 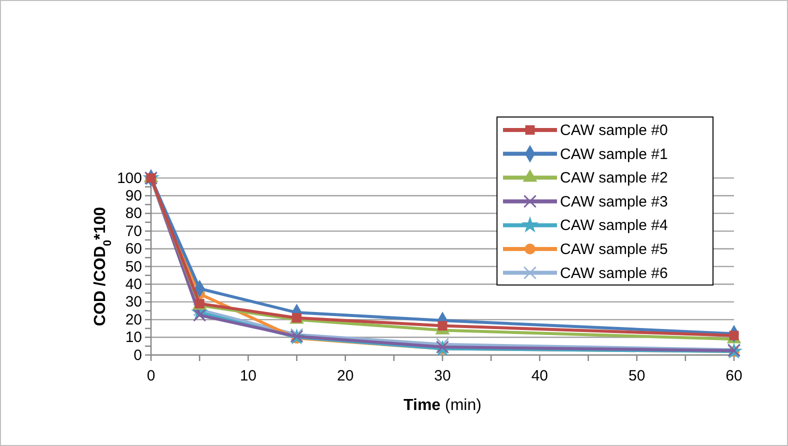 What do you see at coordinates (151, 376) in the screenshot?
I see `x-tick-label: 0` at bounding box center [151, 376].